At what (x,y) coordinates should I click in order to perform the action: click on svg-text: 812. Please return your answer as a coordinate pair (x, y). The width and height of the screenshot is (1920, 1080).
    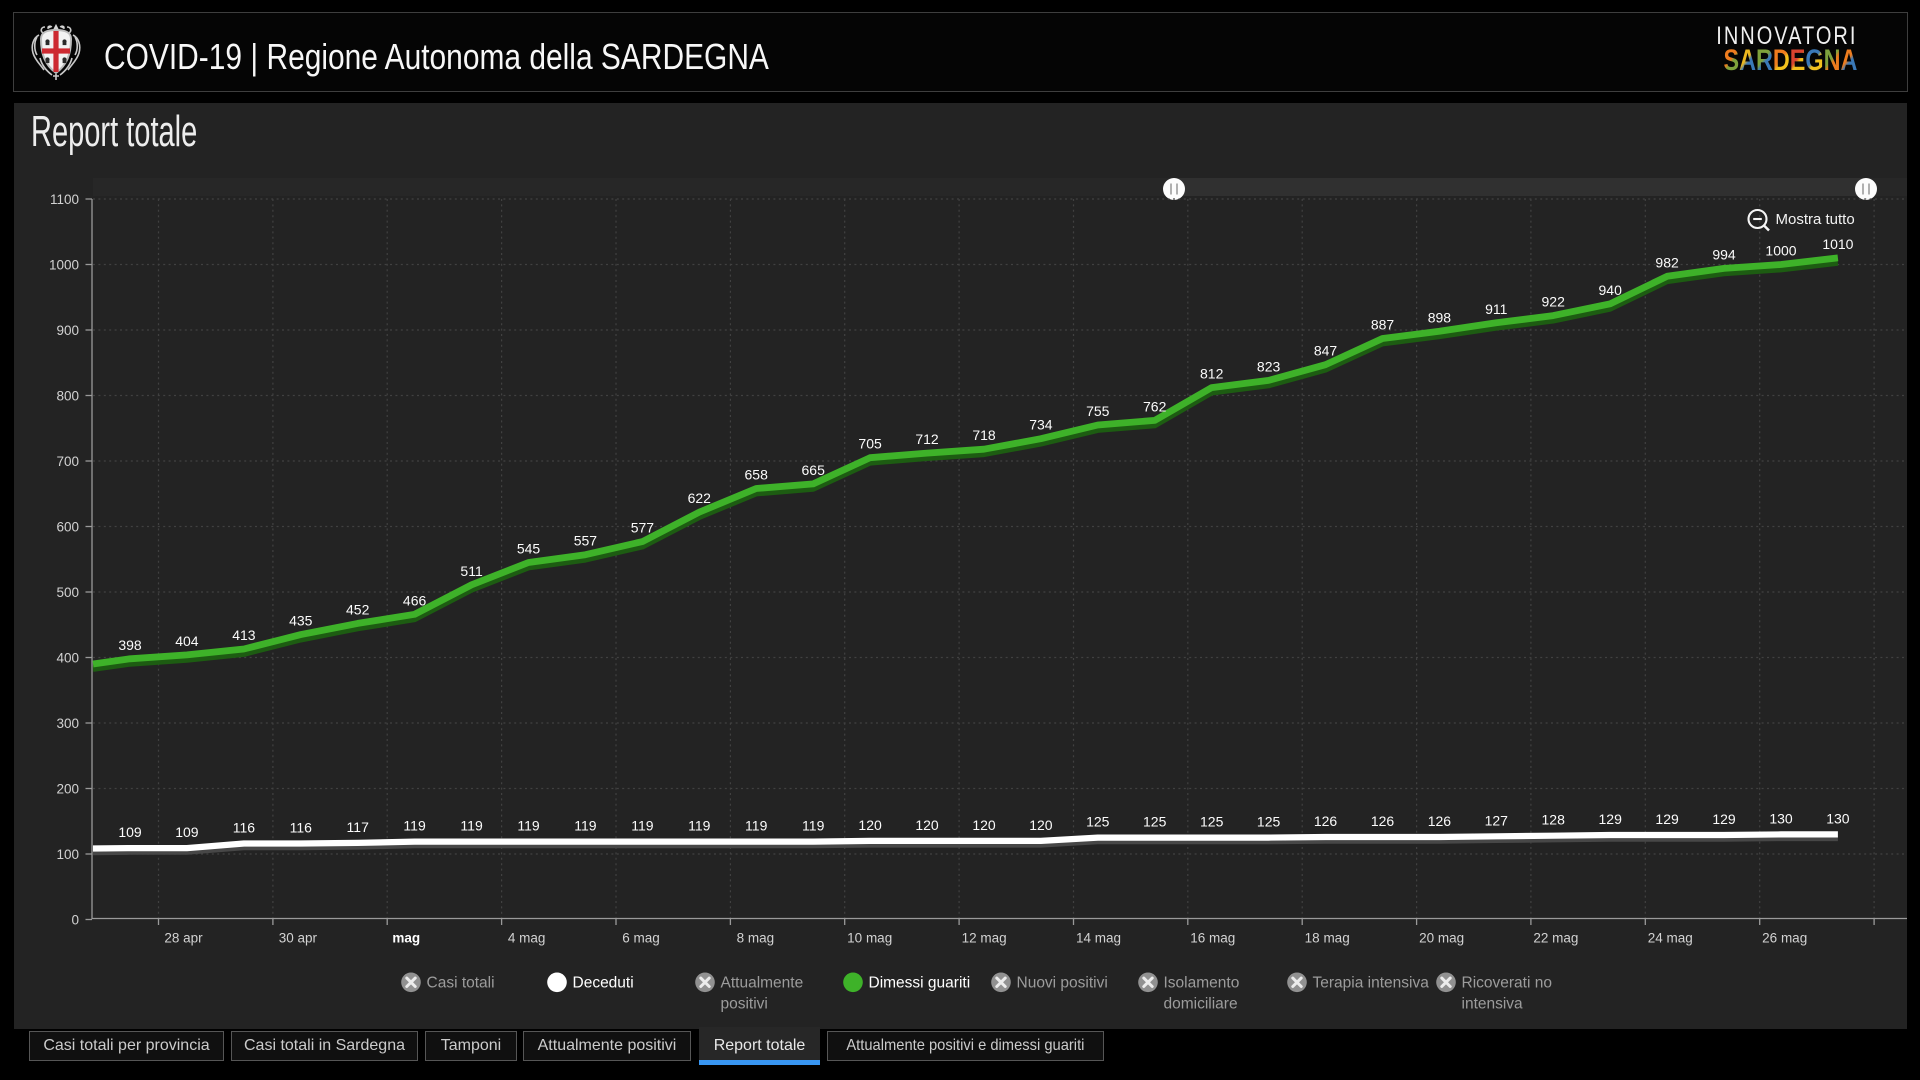
    Looking at the image, I should click on (1212, 374).